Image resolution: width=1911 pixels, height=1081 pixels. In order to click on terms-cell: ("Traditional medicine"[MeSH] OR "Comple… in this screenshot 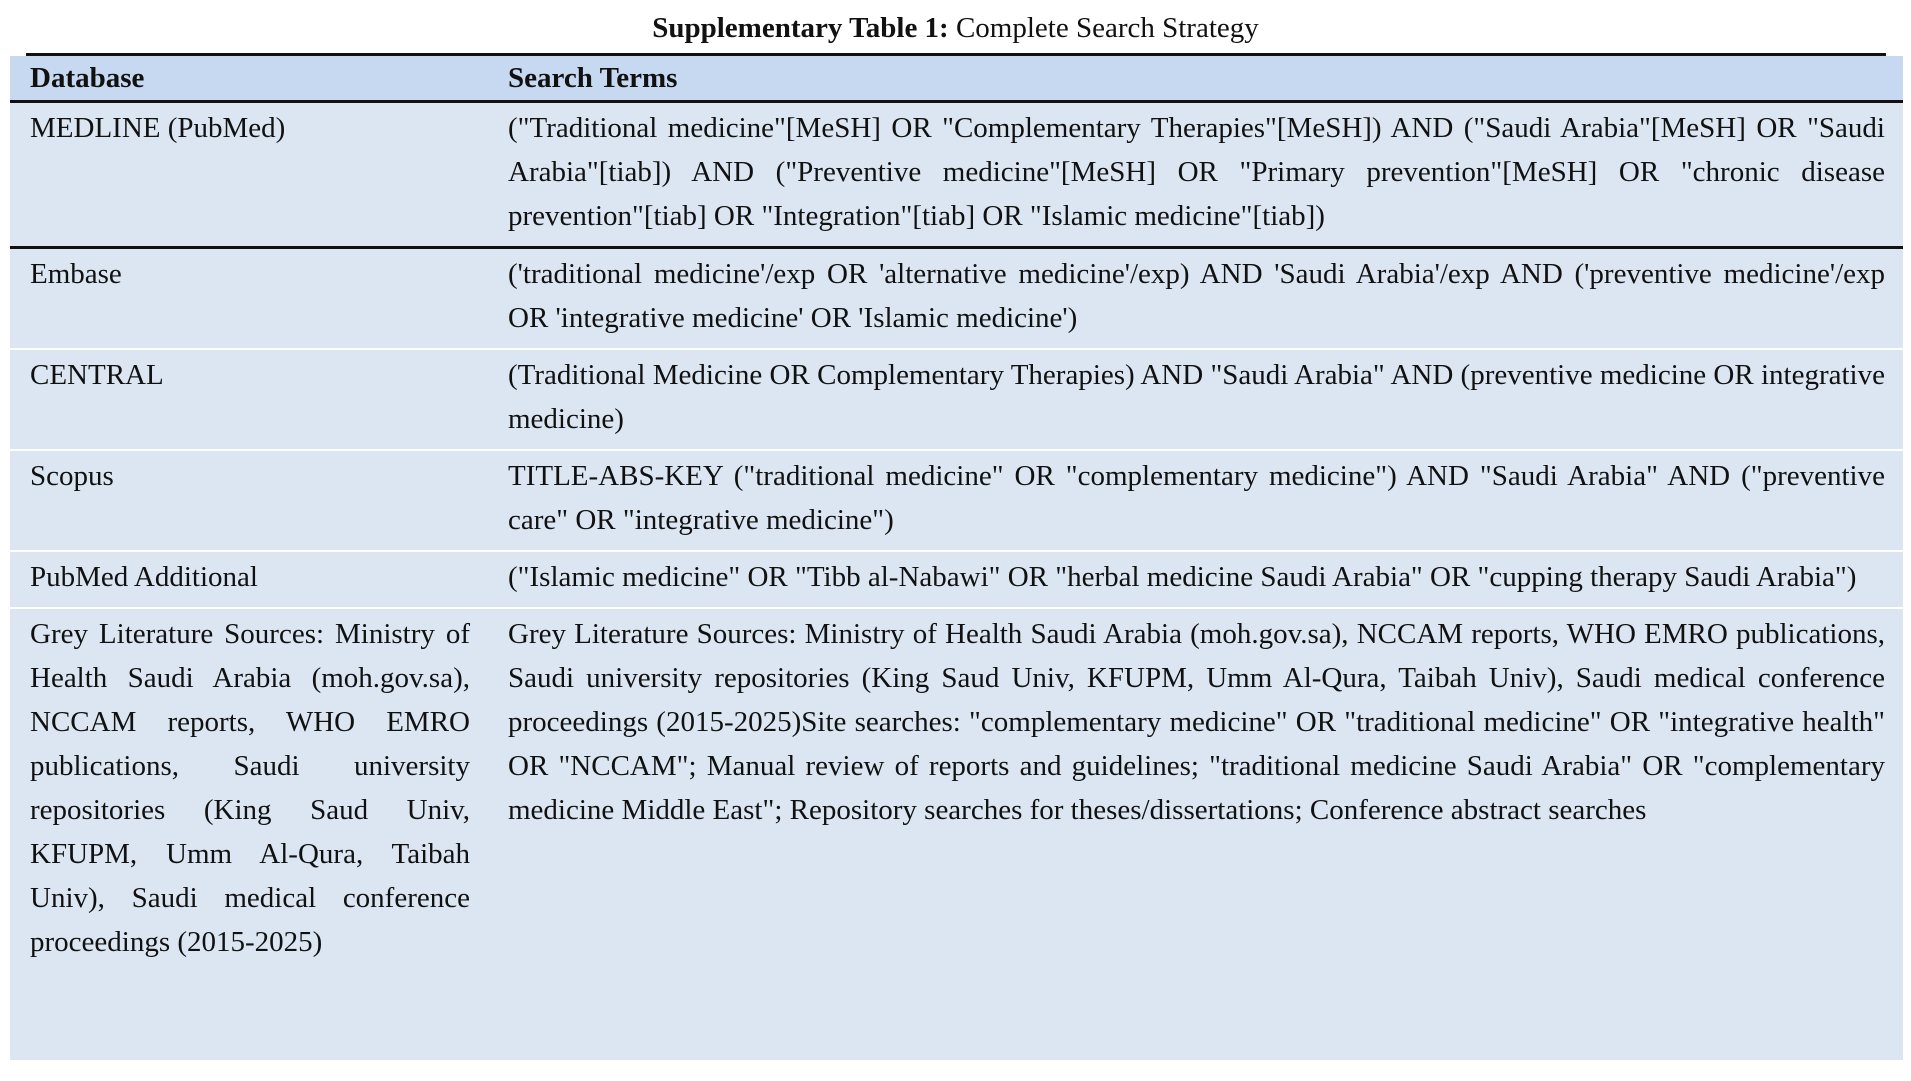, I will do `click(1195, 175)`.